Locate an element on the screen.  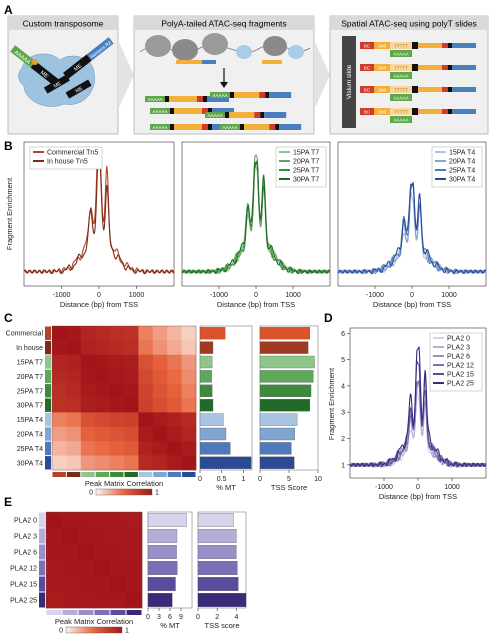
nextera-segment is located at coordinates (464, 45).